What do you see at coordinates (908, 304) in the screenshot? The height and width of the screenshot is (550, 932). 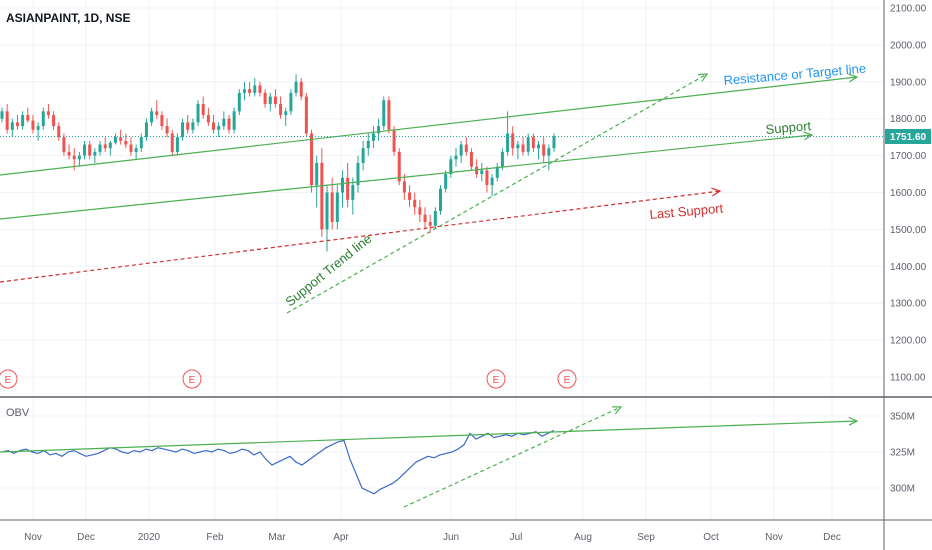 I see `price-tick-label: 1300.00` at bounding box center [908, 304].